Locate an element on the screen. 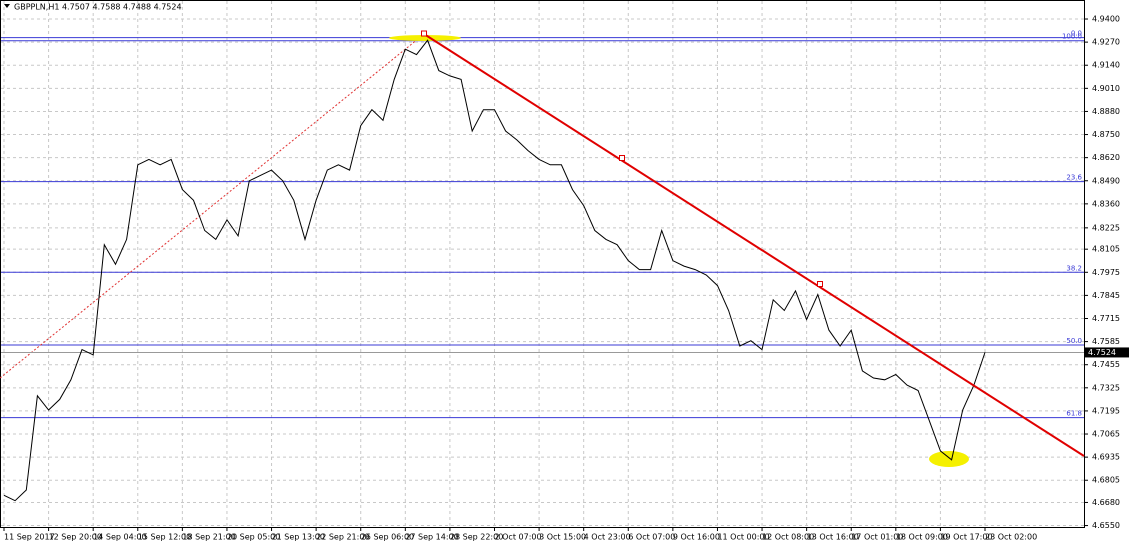 The width and height of the screenshot is (1130, 548). y-tick-label: 4.9010 is located at coordinates (1106, 88).